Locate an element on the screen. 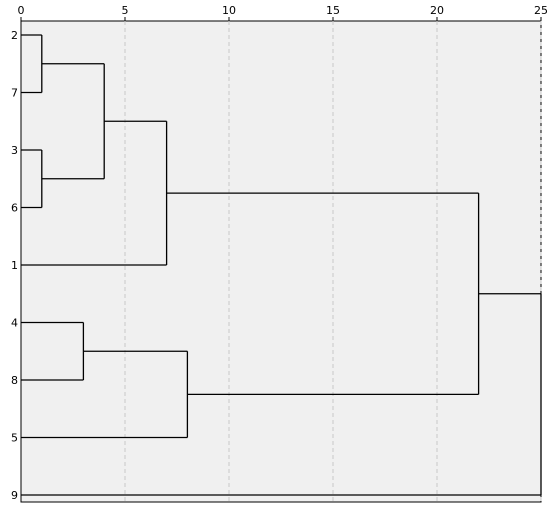 This screenshot has height=507, width=554. x-tick-label: 15 is located at coordinates (333, 10).